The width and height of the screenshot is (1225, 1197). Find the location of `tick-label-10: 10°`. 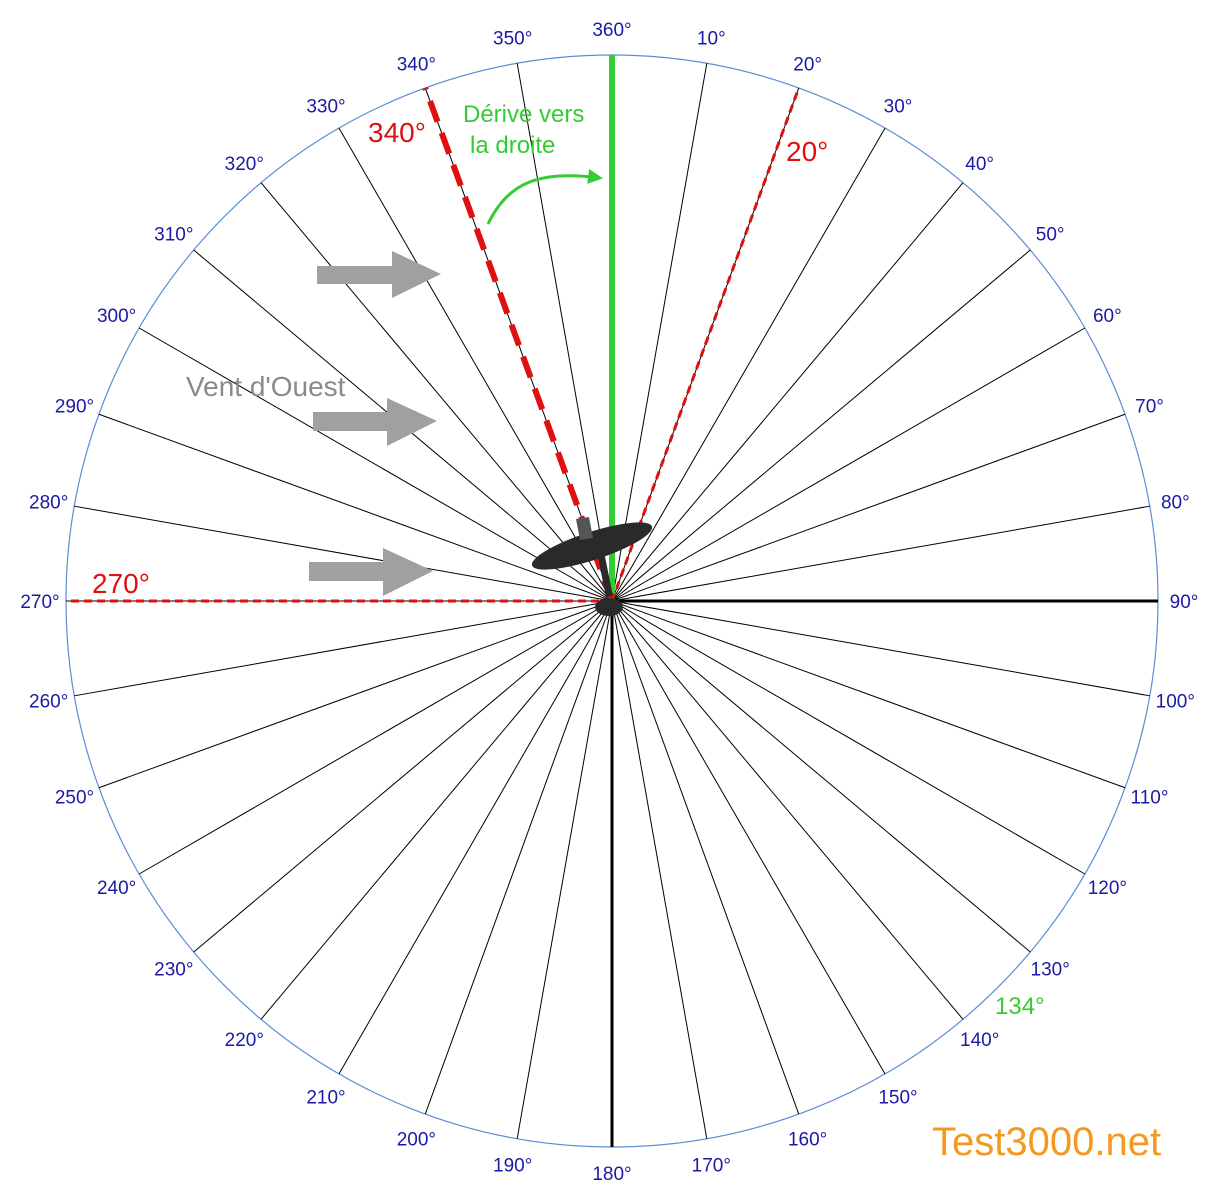

tick-label-10: 10° is located at coordinates (711, 39).